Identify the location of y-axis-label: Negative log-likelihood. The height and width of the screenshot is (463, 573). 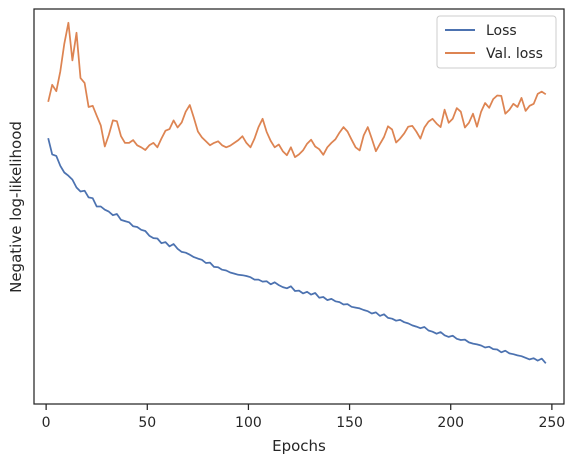
(16, 207).